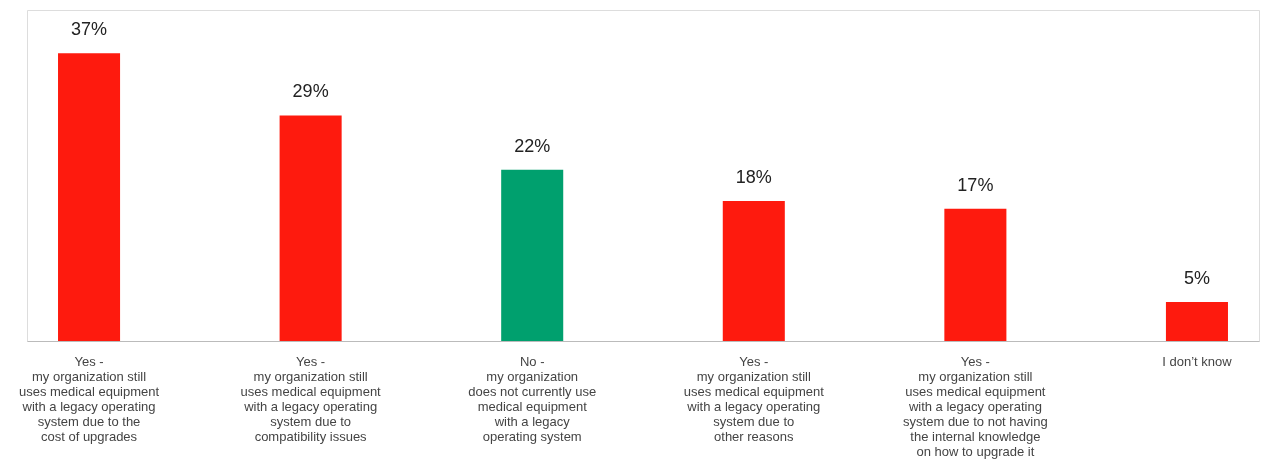  What do you see at coordinates (310, 91) in the screenshot?
I see `data-label: 29%` at bounding box center [310, 91].